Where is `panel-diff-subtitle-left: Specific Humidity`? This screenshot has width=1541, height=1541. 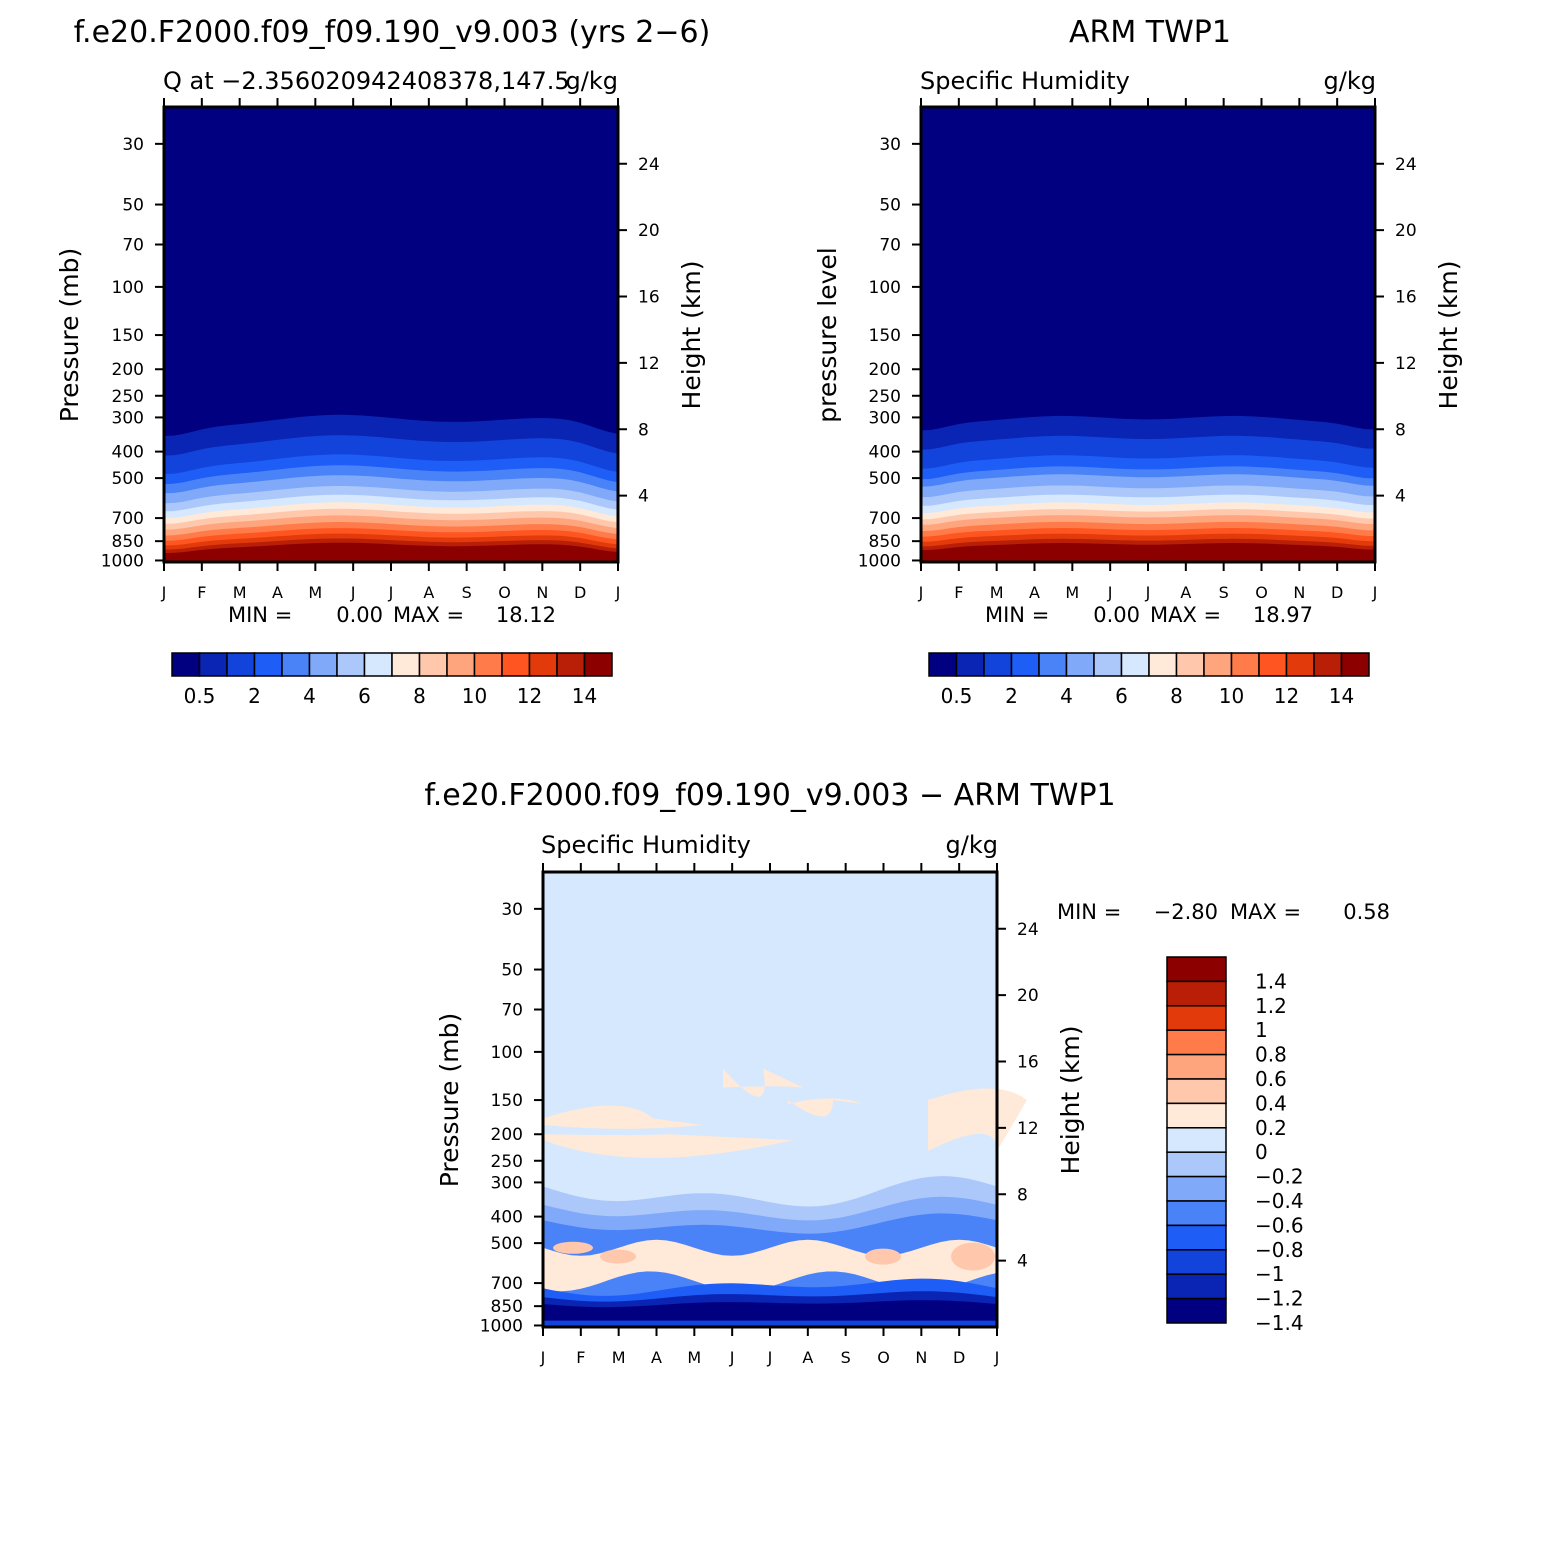
panel-diff-subtitle-left: Specific Humidity is located at coordinates (646, 845).